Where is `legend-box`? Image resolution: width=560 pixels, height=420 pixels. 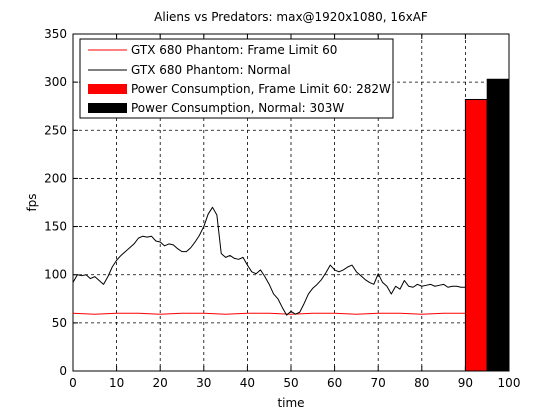
legend-box is located at coordinates (236, 78).